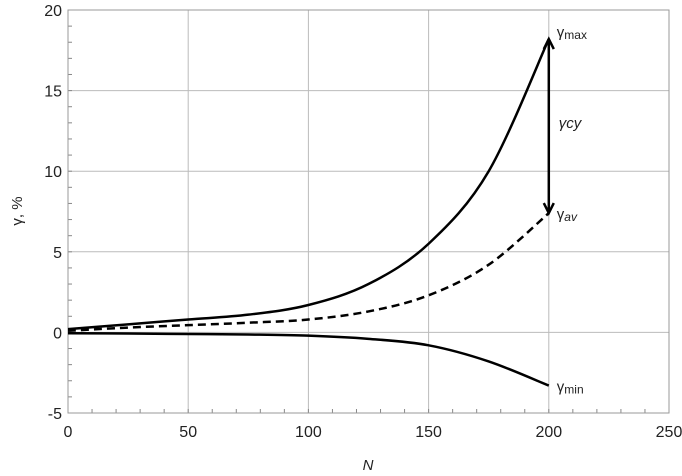 This screenshot has height=476, width=682. Describe the element at coordinates (669, 432) in the screenshot. I see `x-tick-label: 250` at that location.